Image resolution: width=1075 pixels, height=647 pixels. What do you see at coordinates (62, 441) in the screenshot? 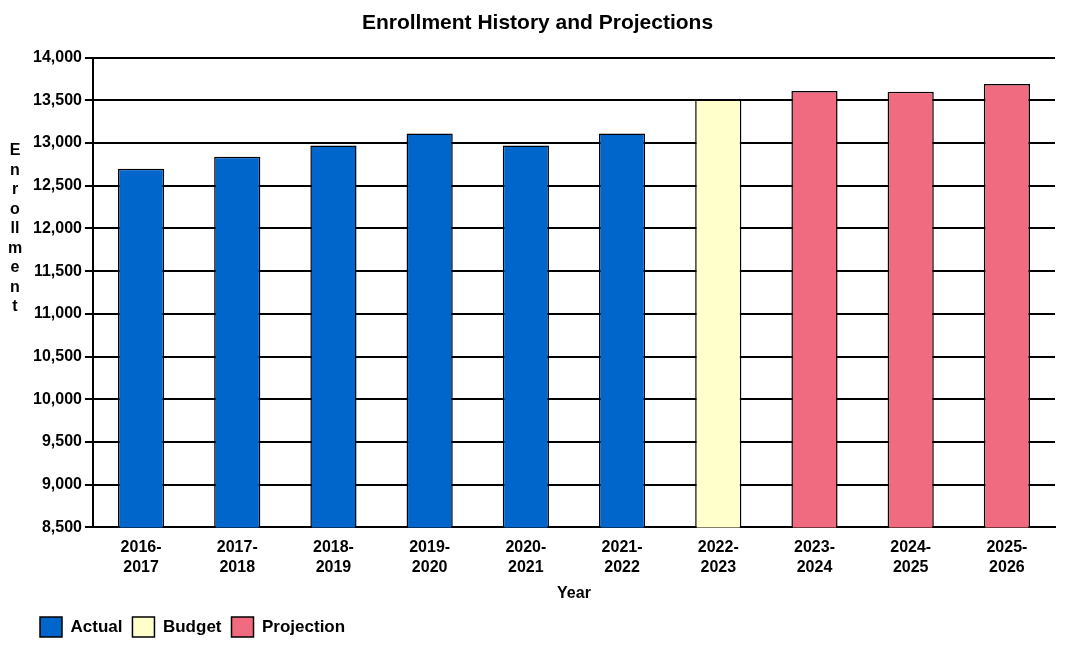
I see `y-tick-label: 9,500` at bounding box center [62, 441].